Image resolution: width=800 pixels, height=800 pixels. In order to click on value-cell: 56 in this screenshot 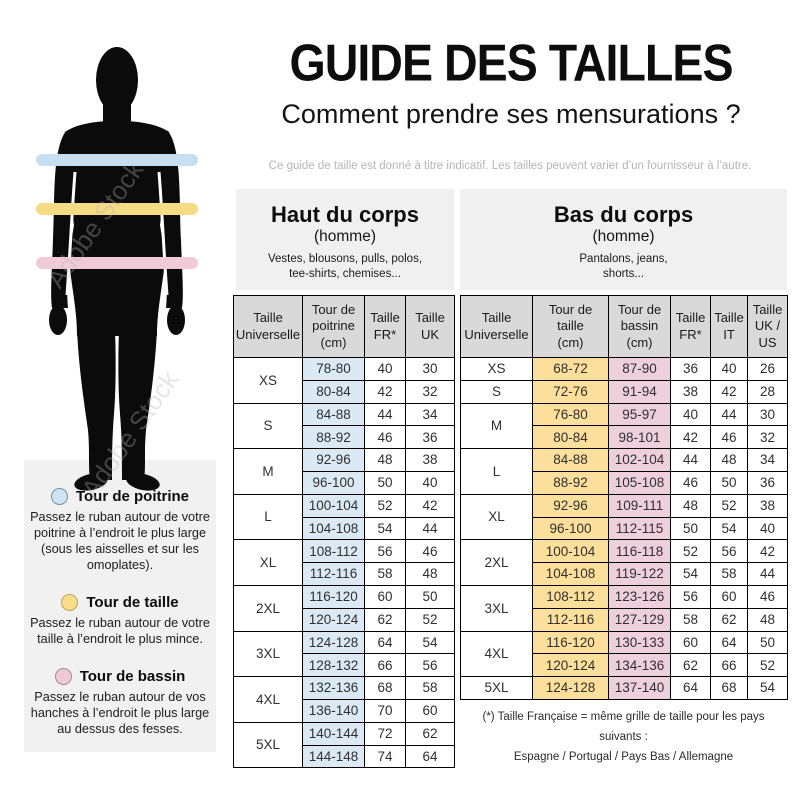, I will do `click(690, 596)`.